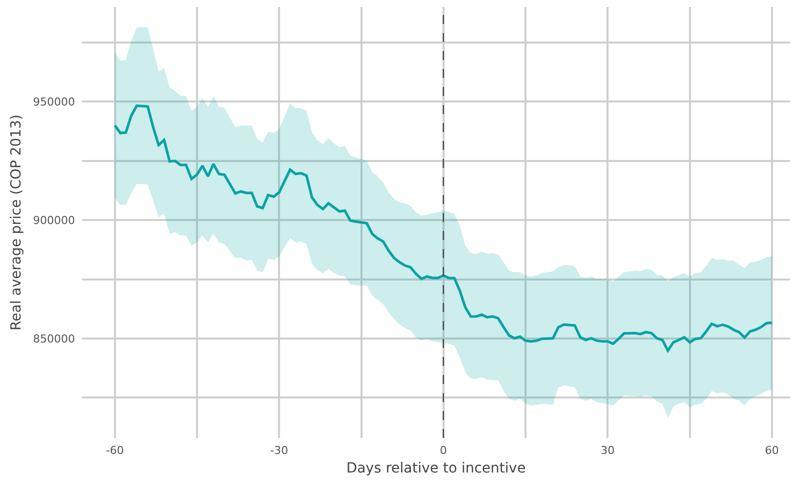 This screenshot has height=482, width=794. What do you see at coordinates (771, 450) in the screenshot?
I see `x-tick-label: 60` at bounding box center [771, 450].